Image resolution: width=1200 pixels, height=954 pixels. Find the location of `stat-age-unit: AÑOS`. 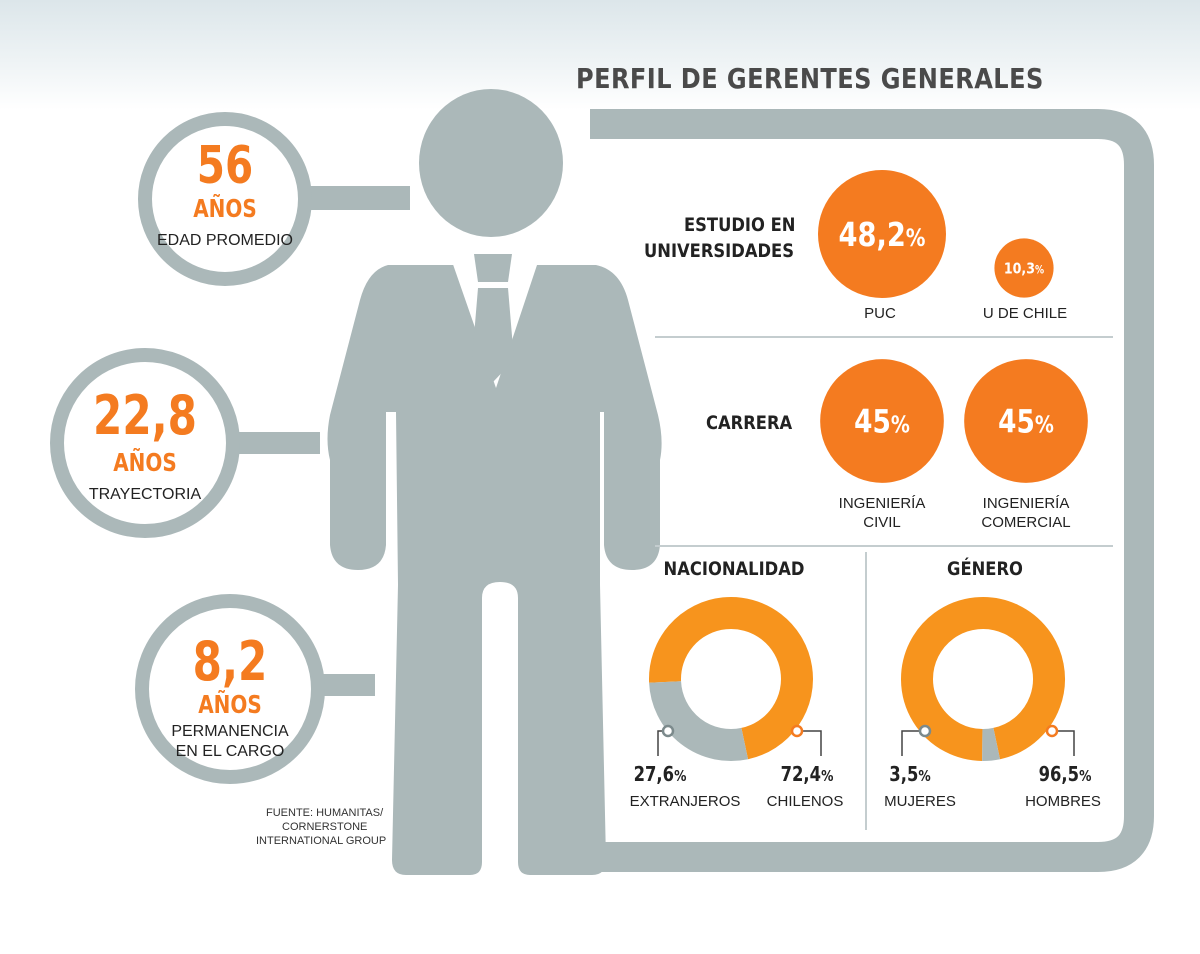

stat-age-unit: AÑOS is located at coordinates (225, 208).